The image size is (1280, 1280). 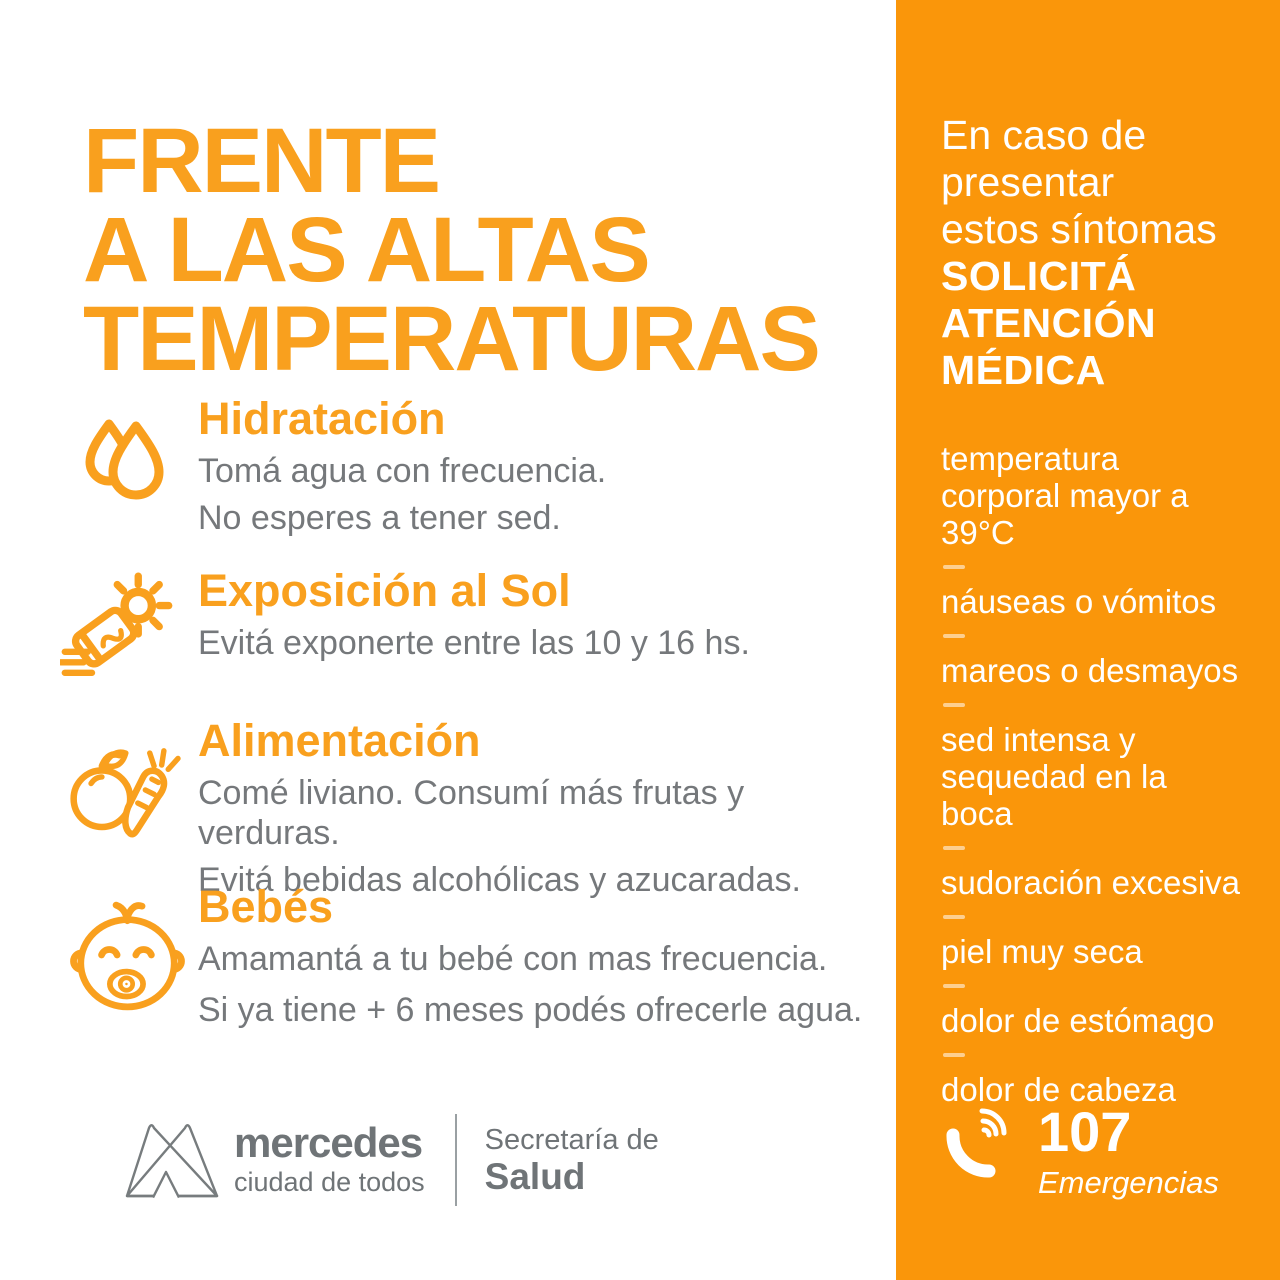 I want to click on title-line-2: A LAS ALTAS, so click(x=367, y=249).